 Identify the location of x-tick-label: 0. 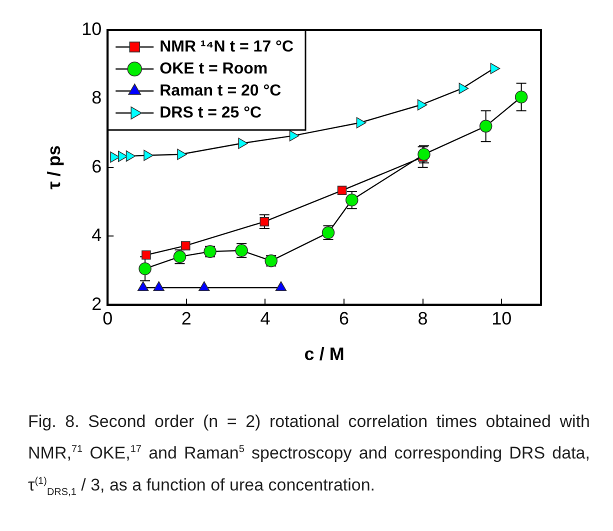
(107, 318).